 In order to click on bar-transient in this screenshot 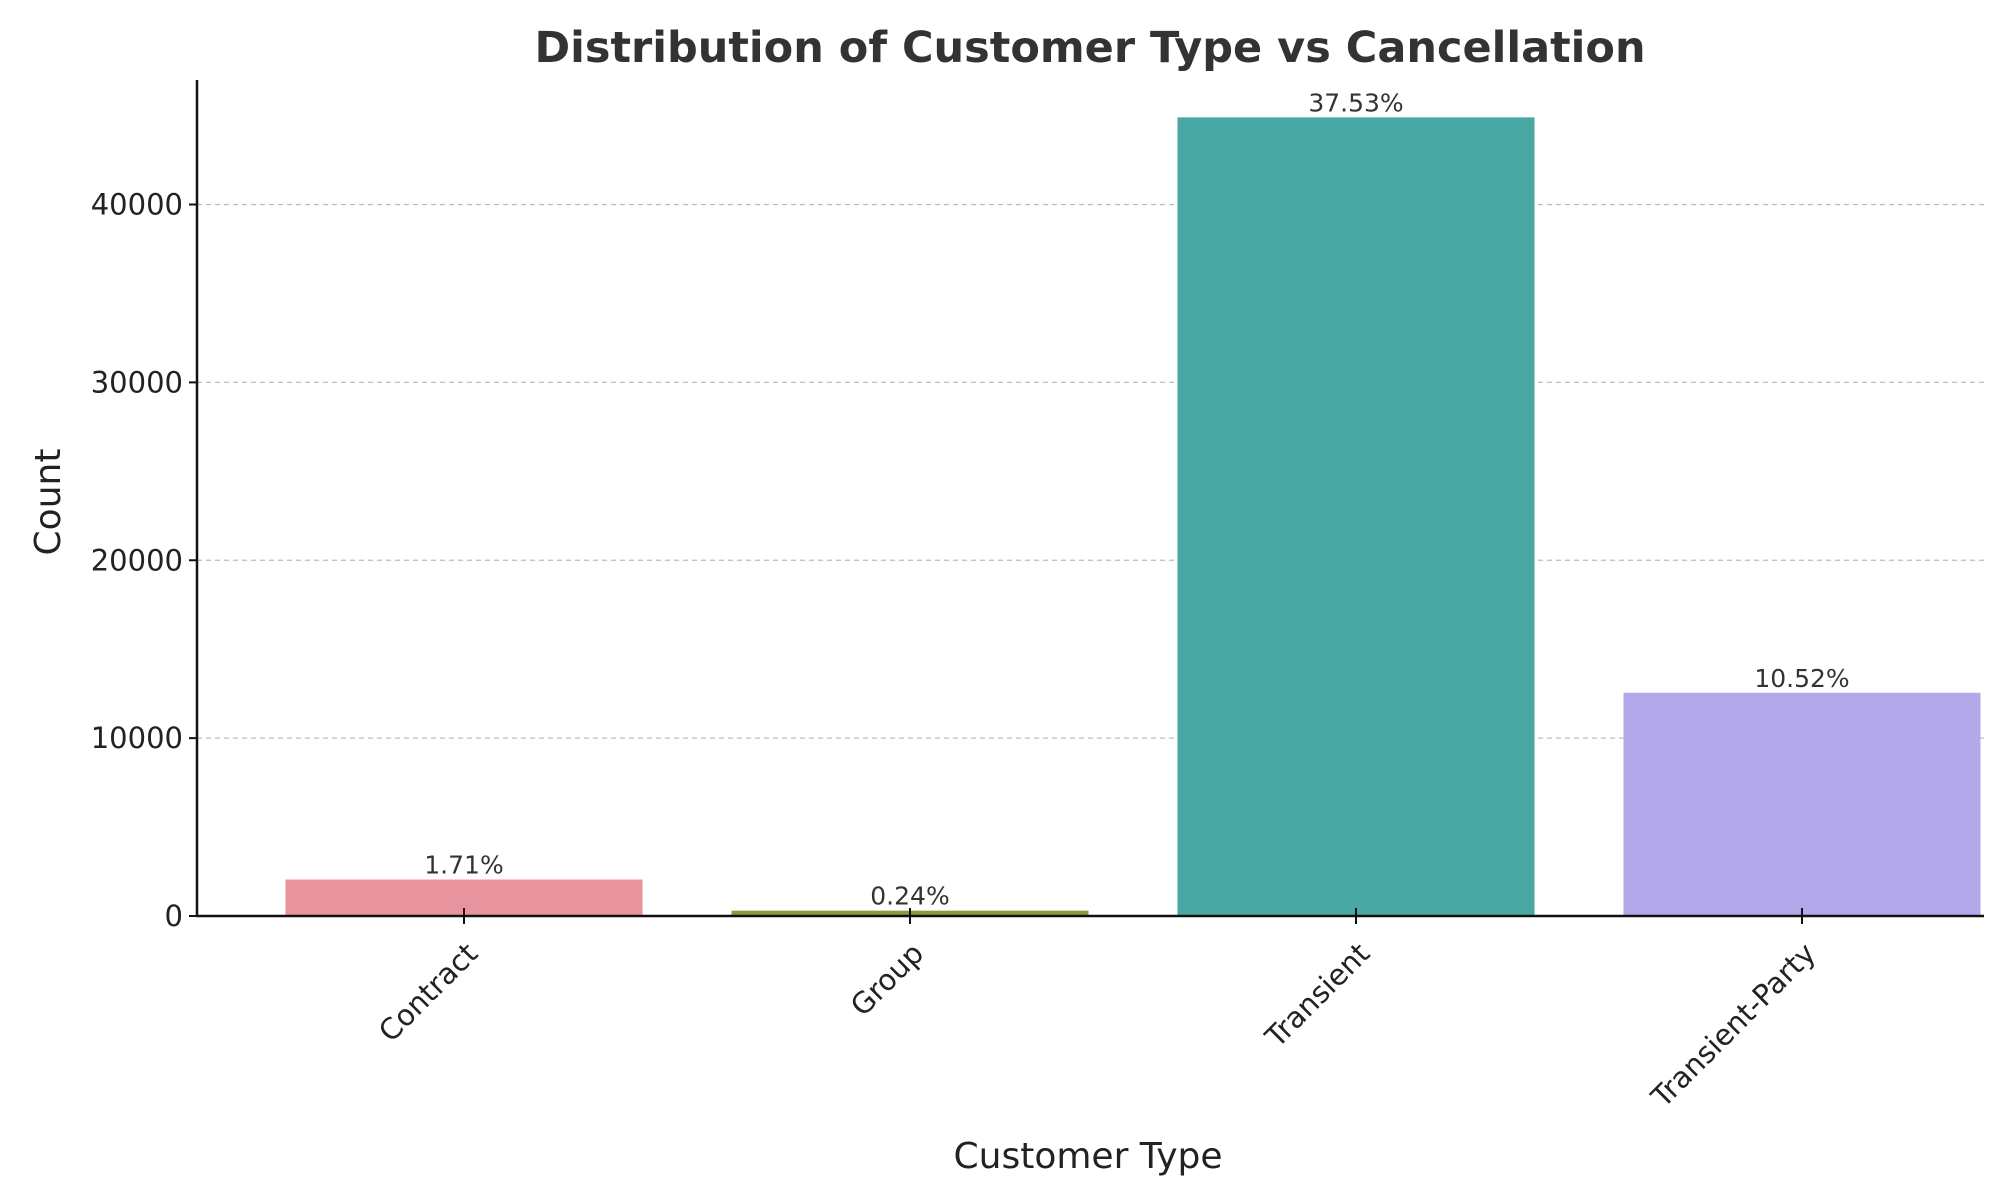, I will do `click(1356, 516)`.